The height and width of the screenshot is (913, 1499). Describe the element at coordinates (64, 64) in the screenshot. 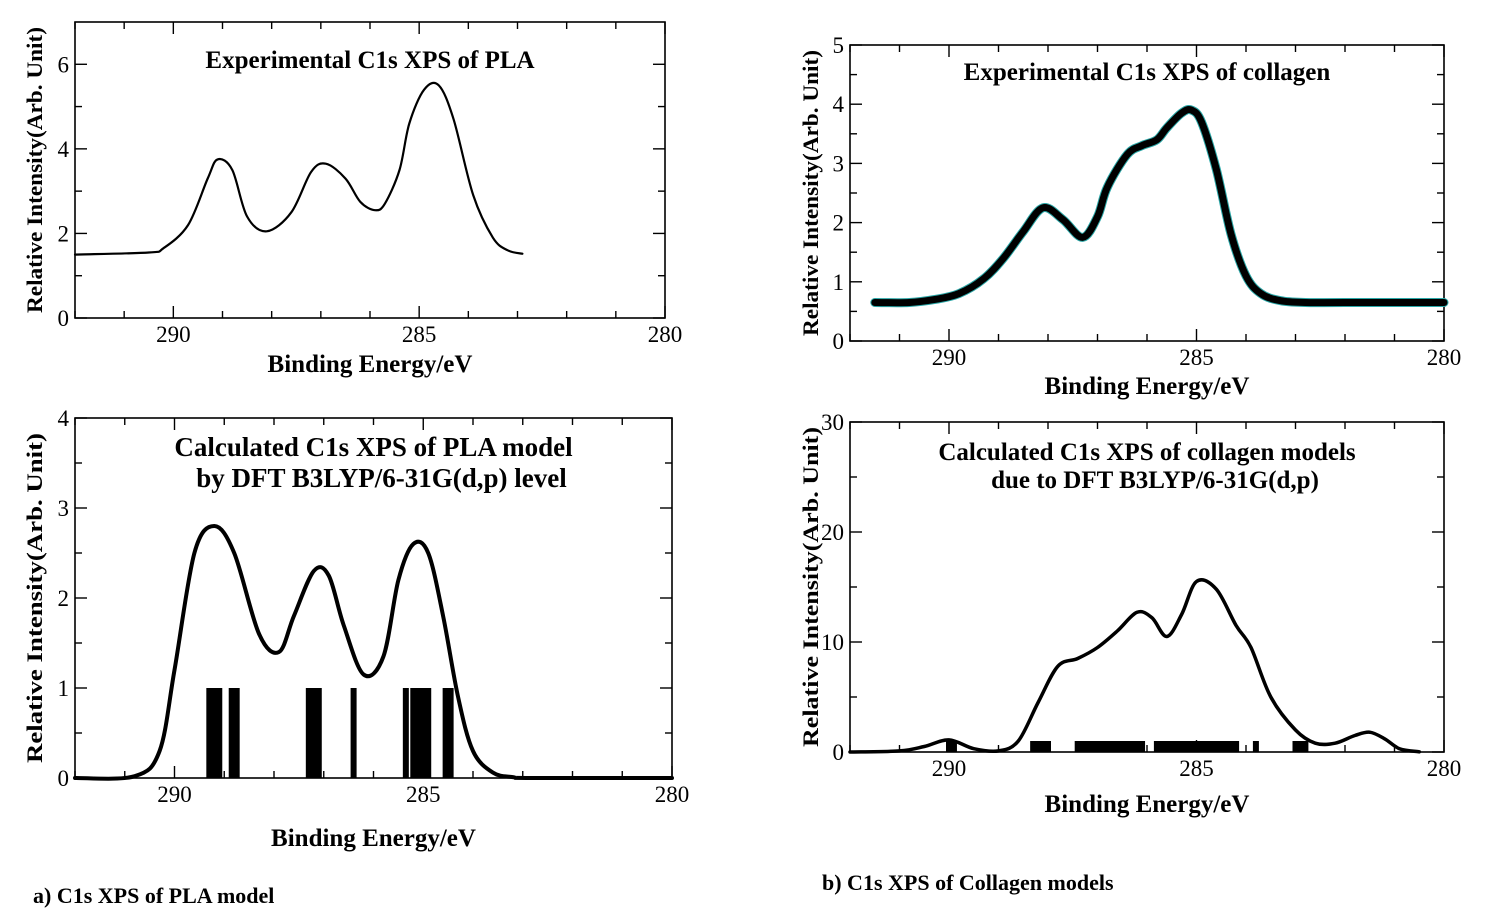

I see `y-tick-label: 6` at that location.